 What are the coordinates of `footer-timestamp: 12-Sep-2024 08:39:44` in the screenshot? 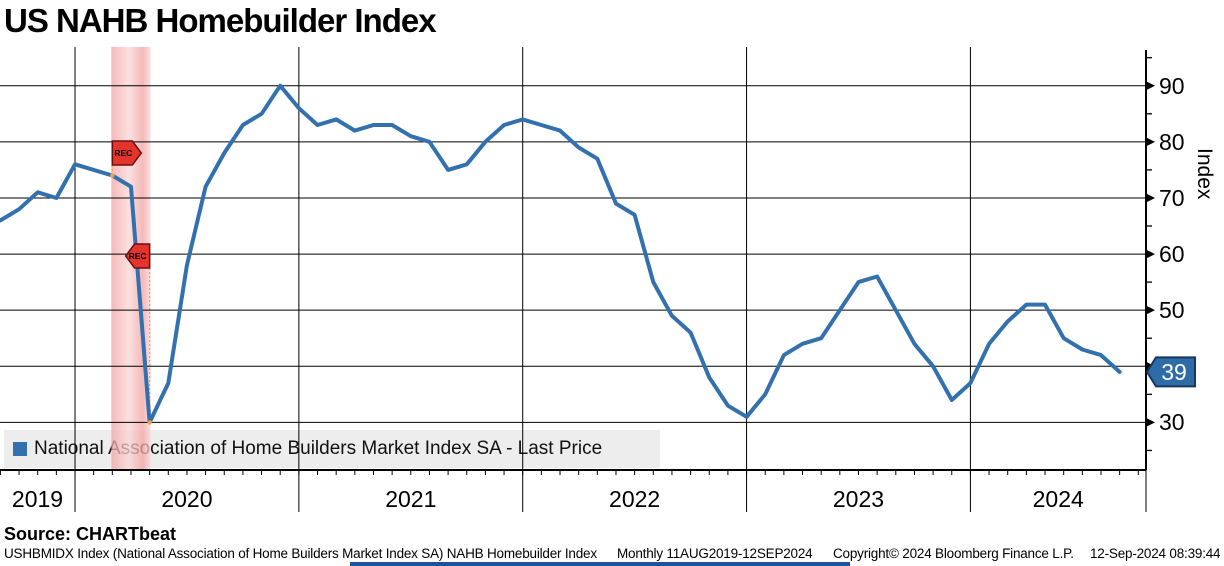 It's located at (1155, 553).